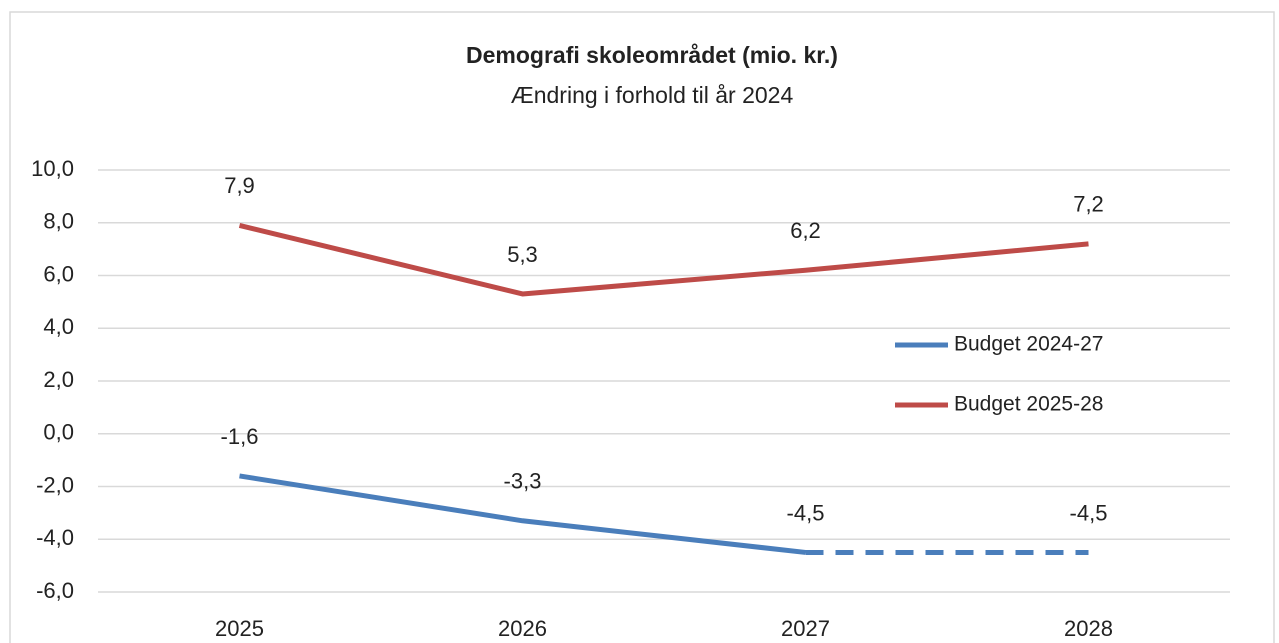 The image size is (1279, 643). I want to click on x-tick-label: 2027, so click(805, 628).